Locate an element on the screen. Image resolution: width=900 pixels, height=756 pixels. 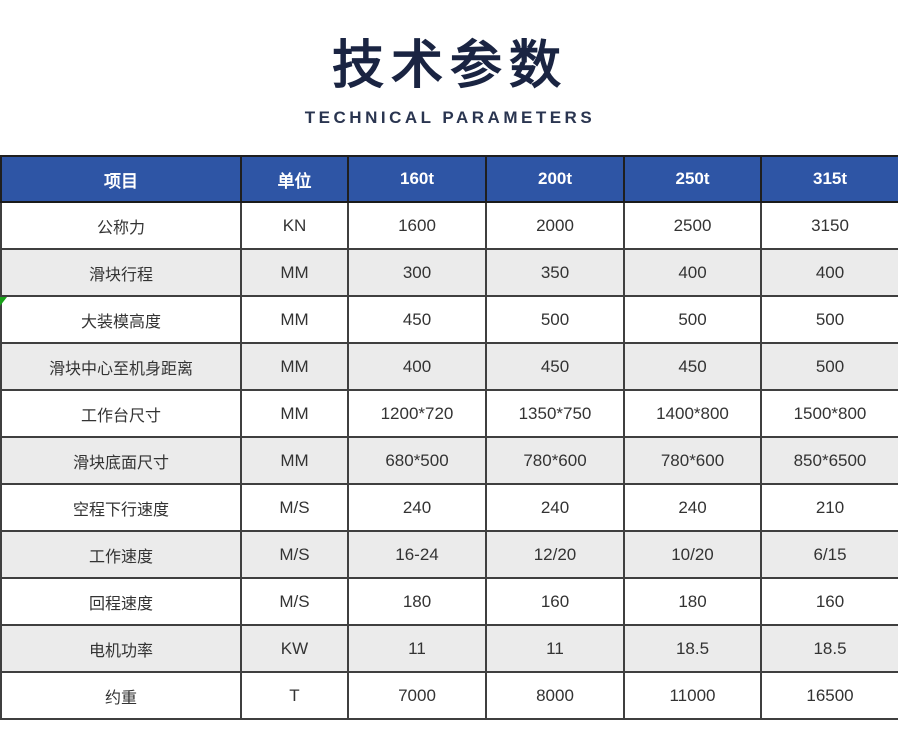
row-value: 850*6500 is located at coordinates (829, 461).